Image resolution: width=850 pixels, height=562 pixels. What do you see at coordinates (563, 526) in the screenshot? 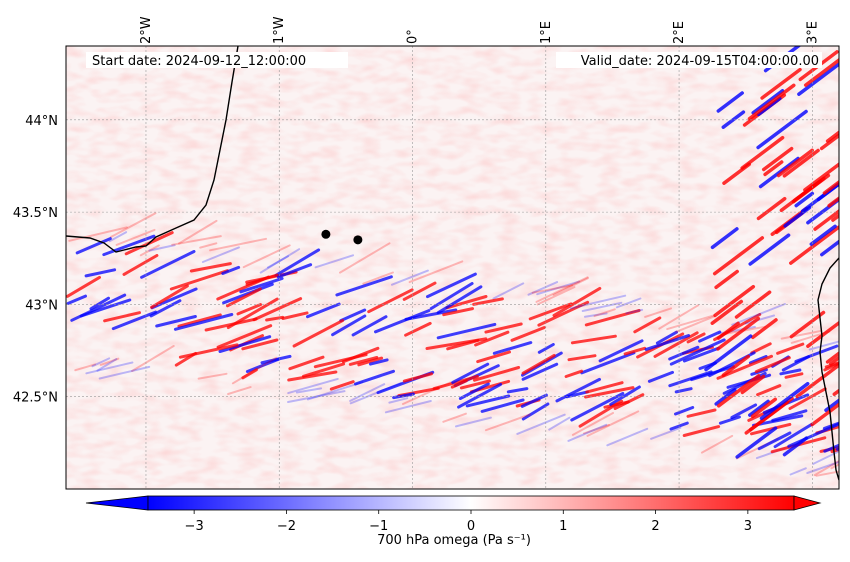
I see `colorbar-tick-label-4: 1` at bounding box center [563, 526].